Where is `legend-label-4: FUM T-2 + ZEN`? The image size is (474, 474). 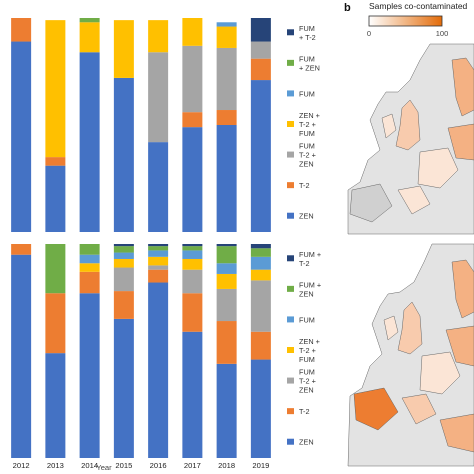
legend-label-4: FUM T-2 + ZEN is located at coordinates (307, 381).